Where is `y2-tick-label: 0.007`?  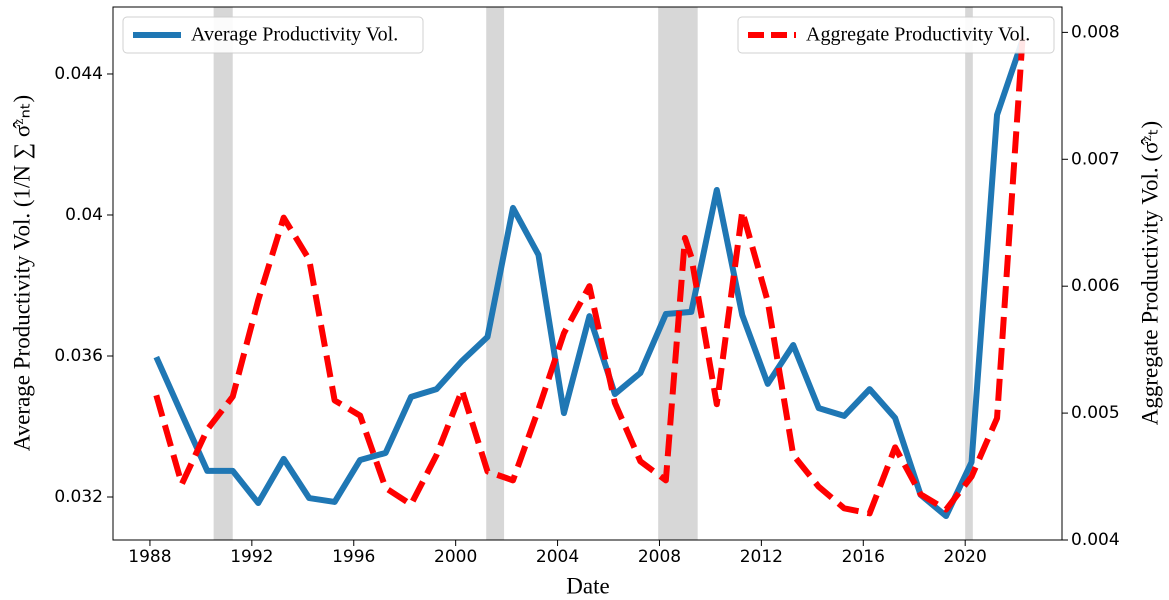 y2-tick-label: 0.007 is located at coordinates (1095, 159).